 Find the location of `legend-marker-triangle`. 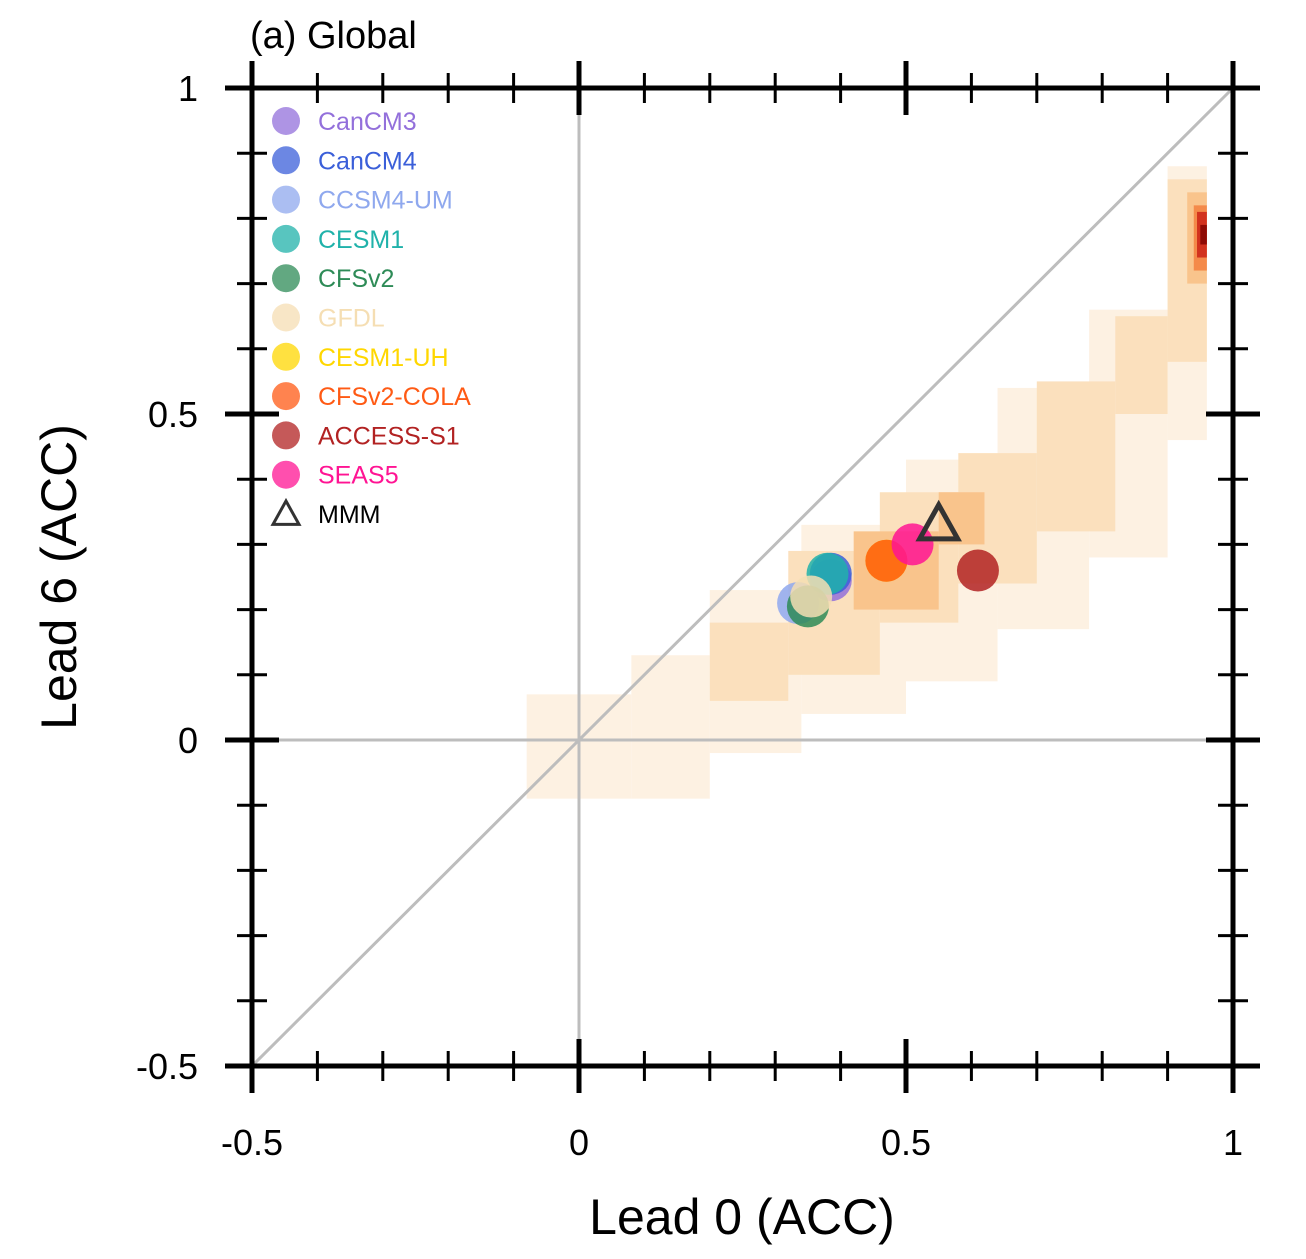

legend-marker-triangle is located at coordinates (286, 511).